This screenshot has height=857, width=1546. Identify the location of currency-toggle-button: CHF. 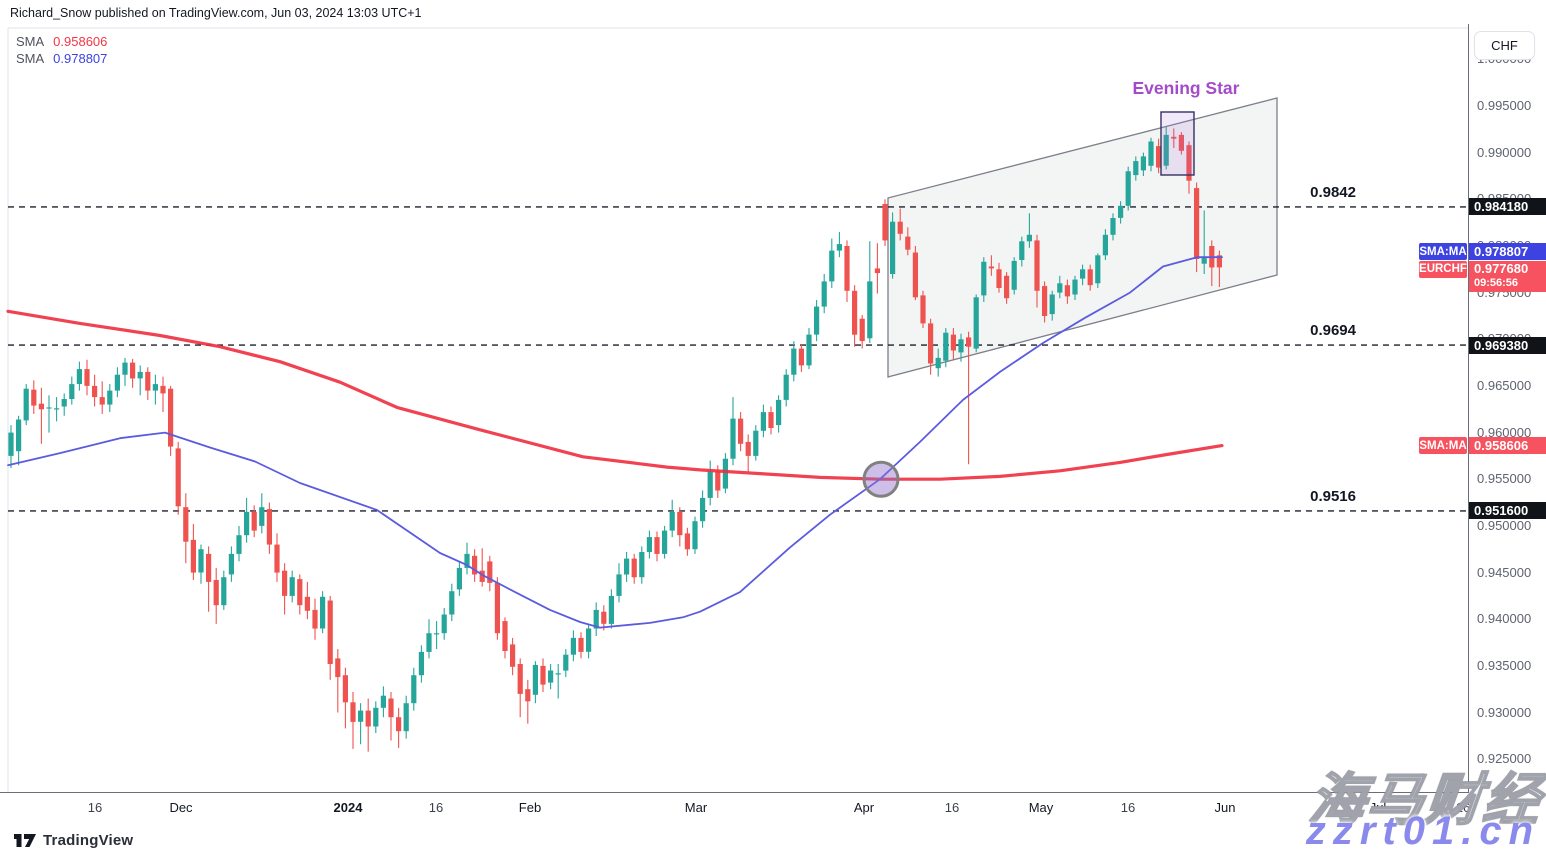
(1504, 45).